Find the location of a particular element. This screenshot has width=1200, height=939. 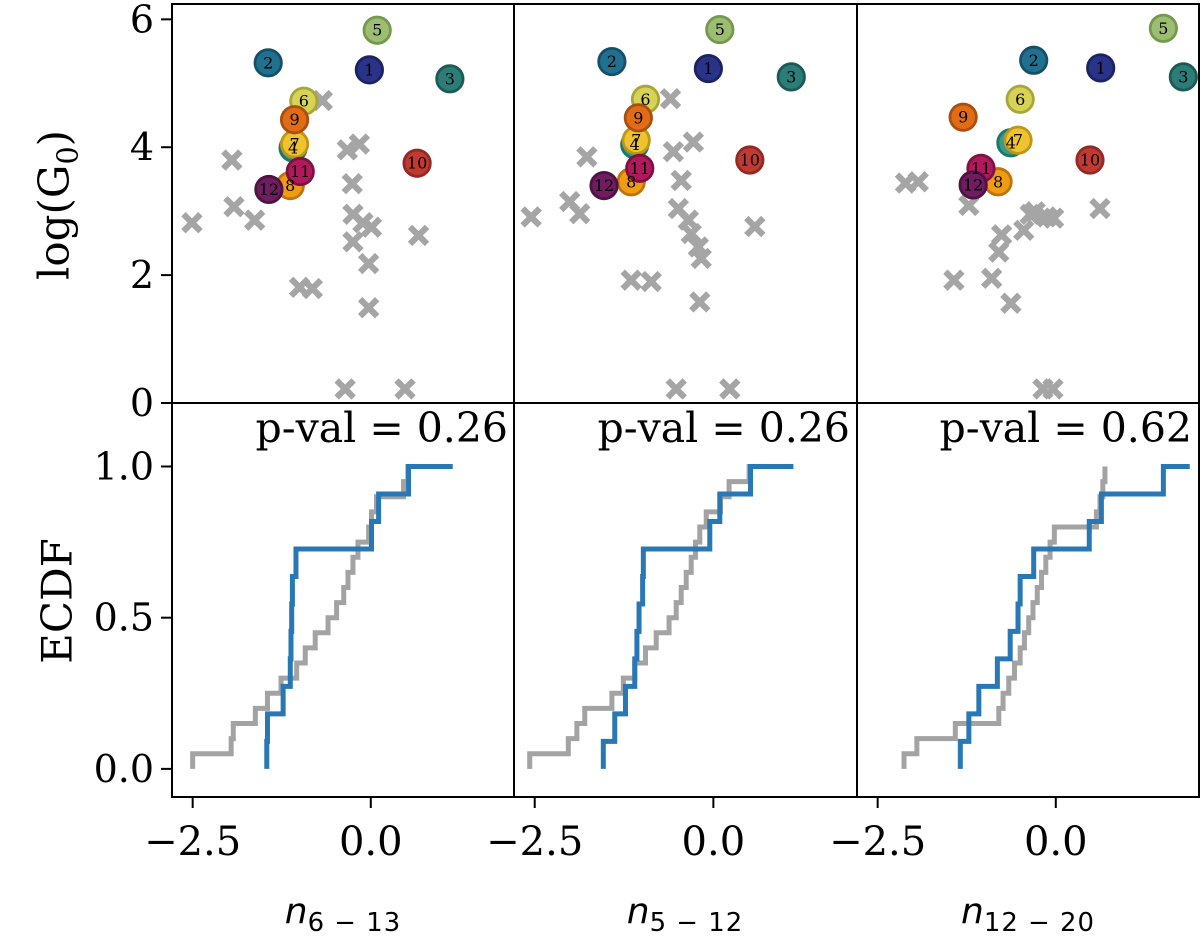

y-tick-label-top: 4 is located at coordinates (142, 147).